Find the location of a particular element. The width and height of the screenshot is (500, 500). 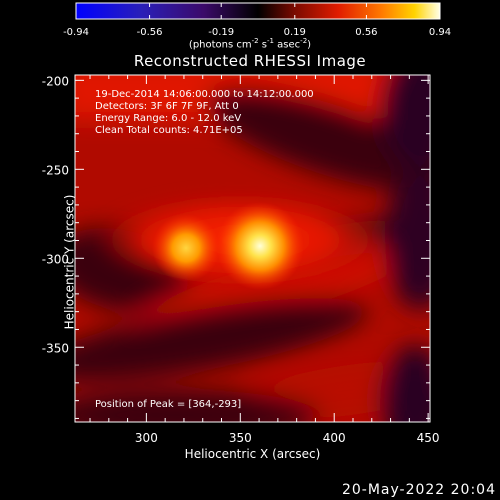

info-peak-position: Position of Peak = [364,-293] is located at coordinates (168, 404).